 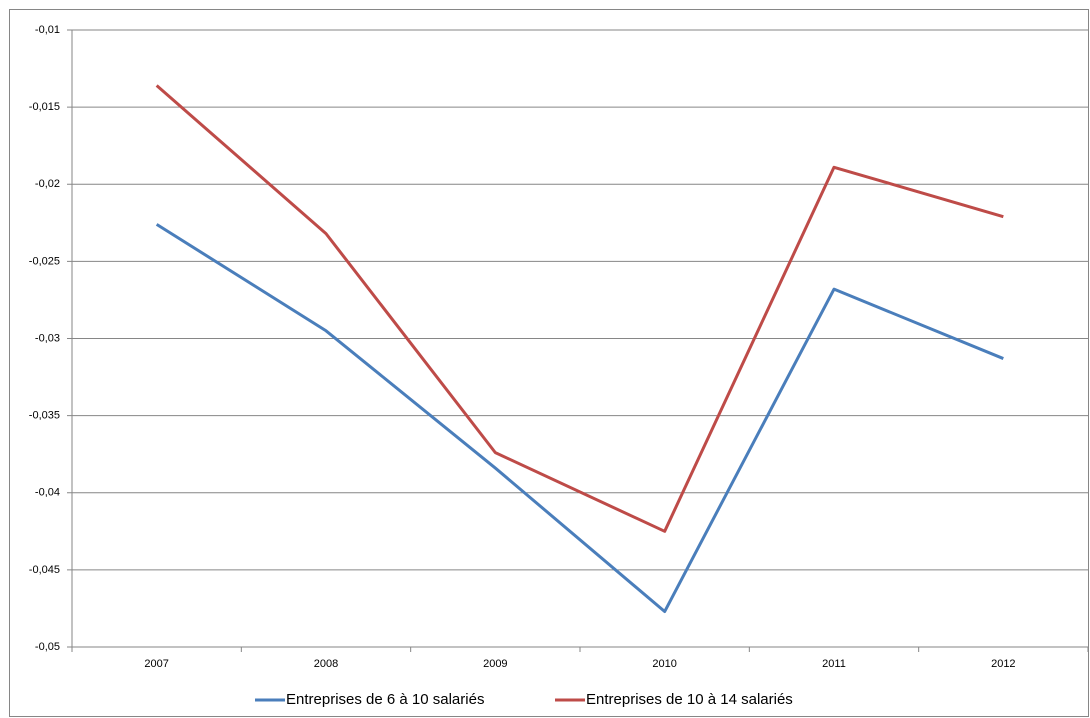 I want to click on y-tick-label: -0,045, so click(x=44, y=570).